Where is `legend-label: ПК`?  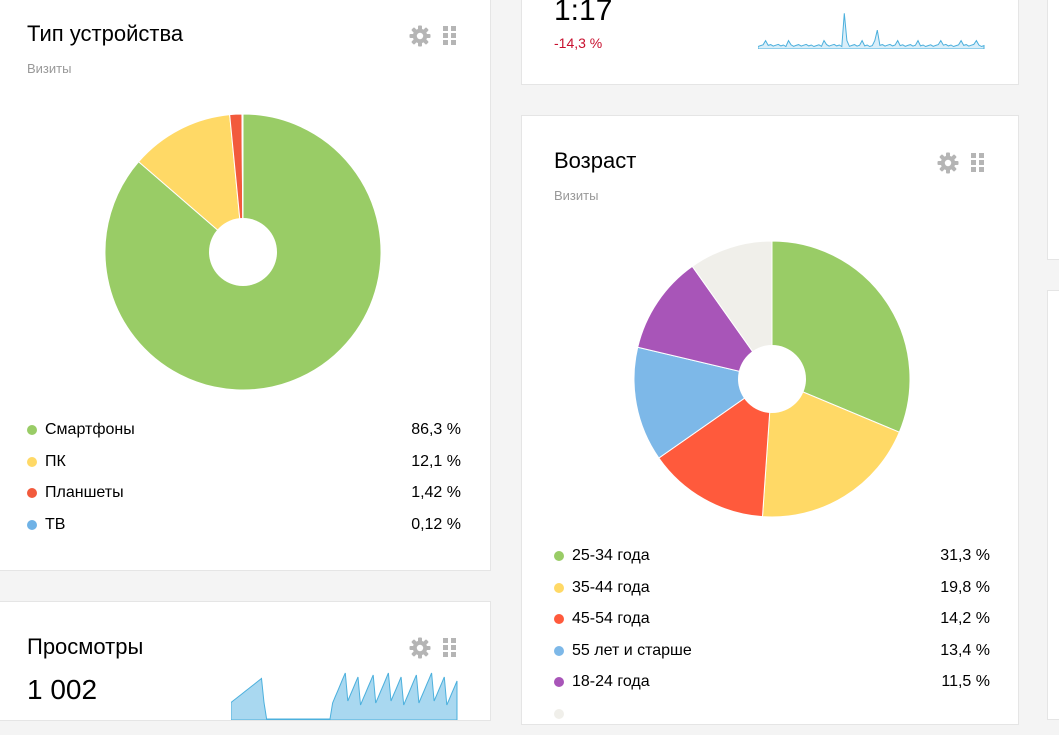
legend-label: ПК is located at coordinates (55, 462).